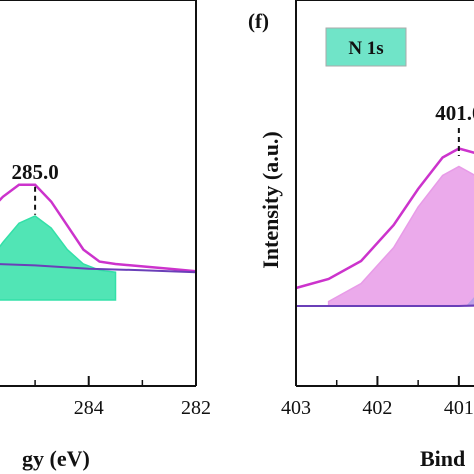 The height and width of the screenshot is (474, 474). I want to click on series-0-0-envelope-line, so click(98, 228).